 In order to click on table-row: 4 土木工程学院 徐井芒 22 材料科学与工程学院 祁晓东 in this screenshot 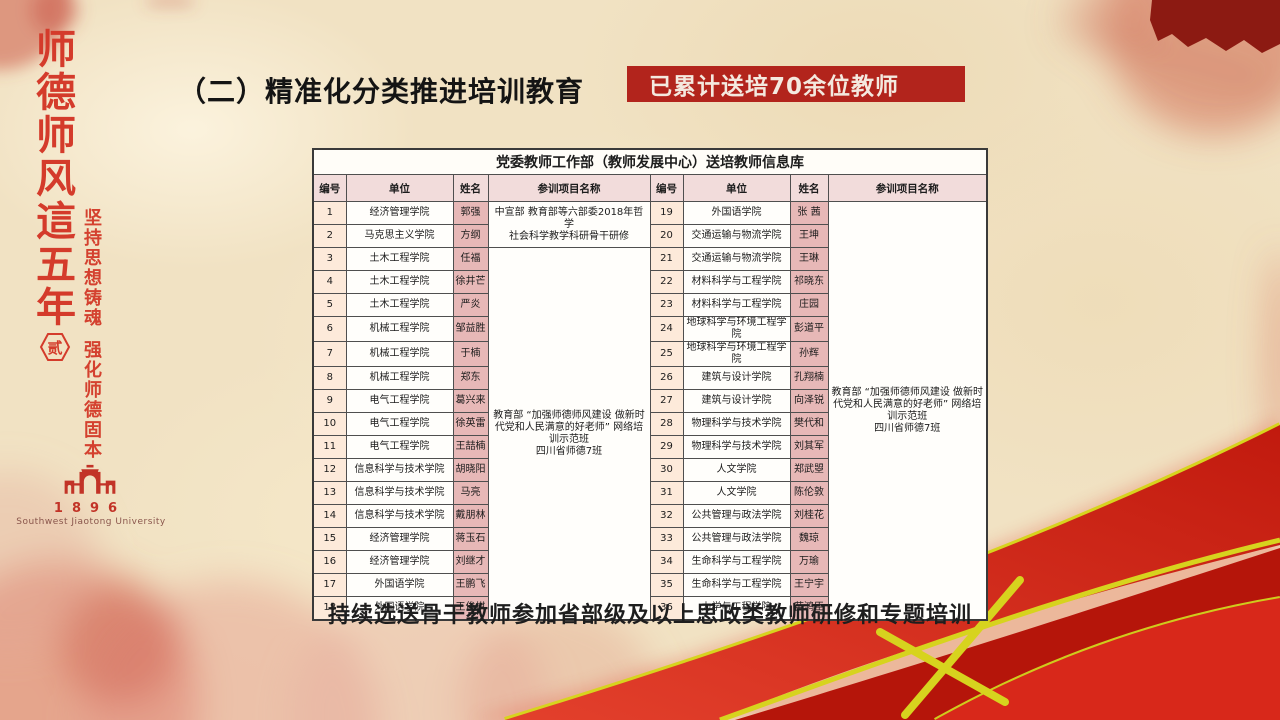, I will do `click(649, 282)`.